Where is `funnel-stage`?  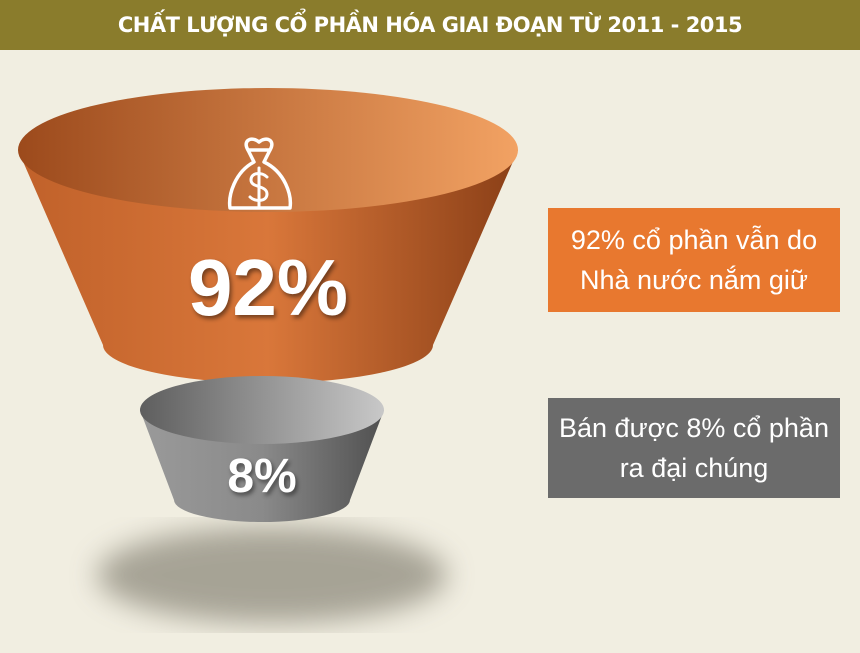
funnel-stage is located at coordinates (262, 449).